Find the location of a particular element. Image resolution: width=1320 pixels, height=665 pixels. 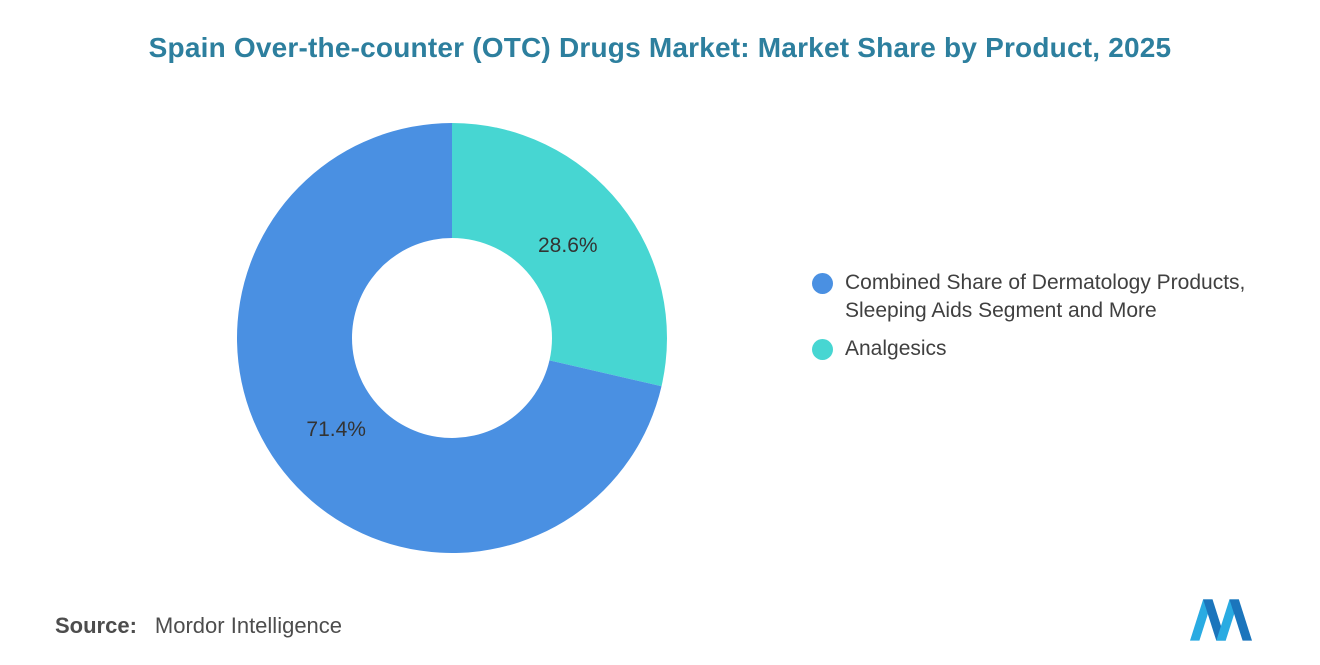

slice-label-analgesics: 28.6% is located at coordinates (568, 245).